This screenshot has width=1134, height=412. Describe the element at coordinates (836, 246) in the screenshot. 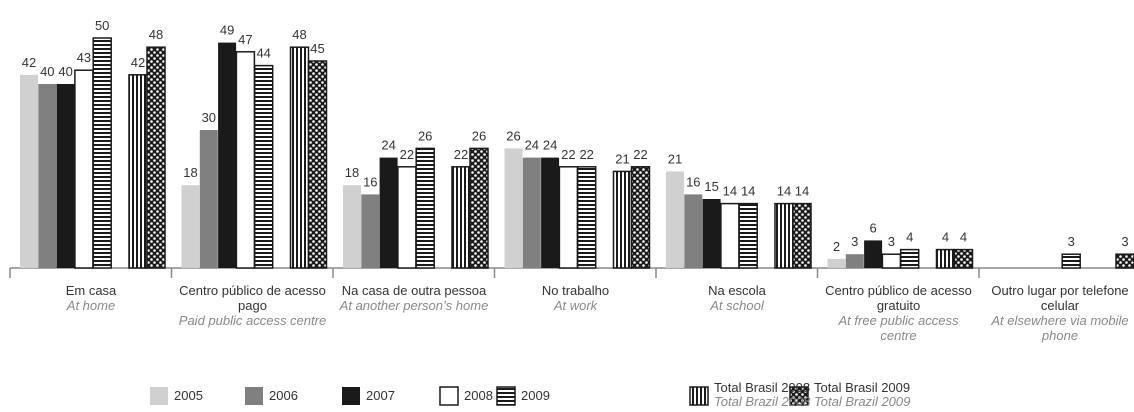

I see `value-label: 2` at that location.